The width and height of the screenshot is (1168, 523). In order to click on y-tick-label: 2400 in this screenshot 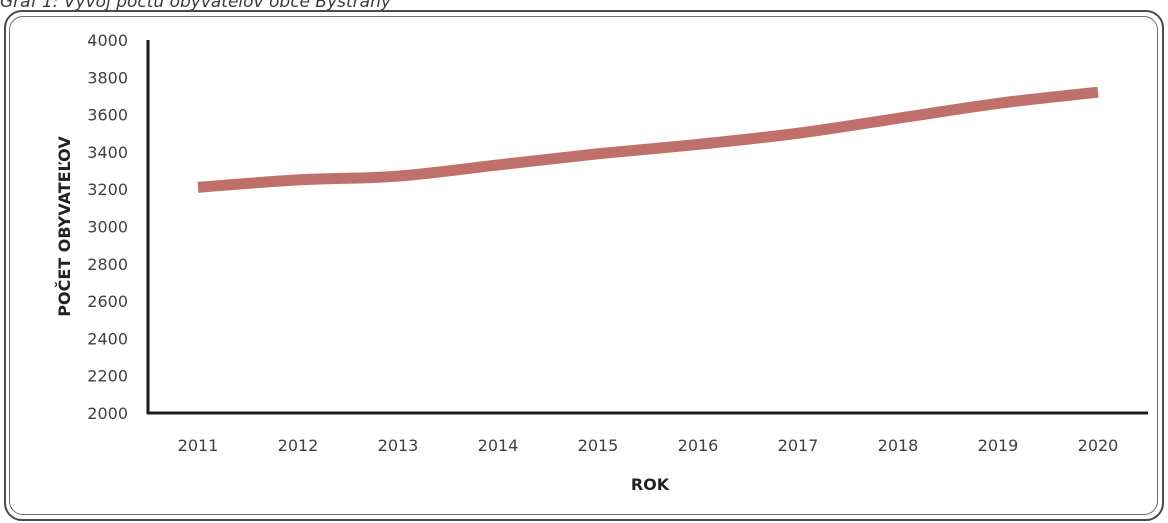, I will do `click(107, 338)`.